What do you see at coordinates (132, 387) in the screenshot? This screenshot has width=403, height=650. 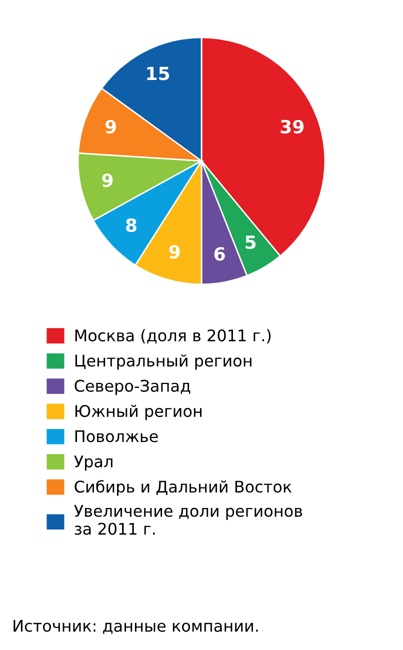 I see `legend-label: Северо-Запад` at bounding box center [132, 387].